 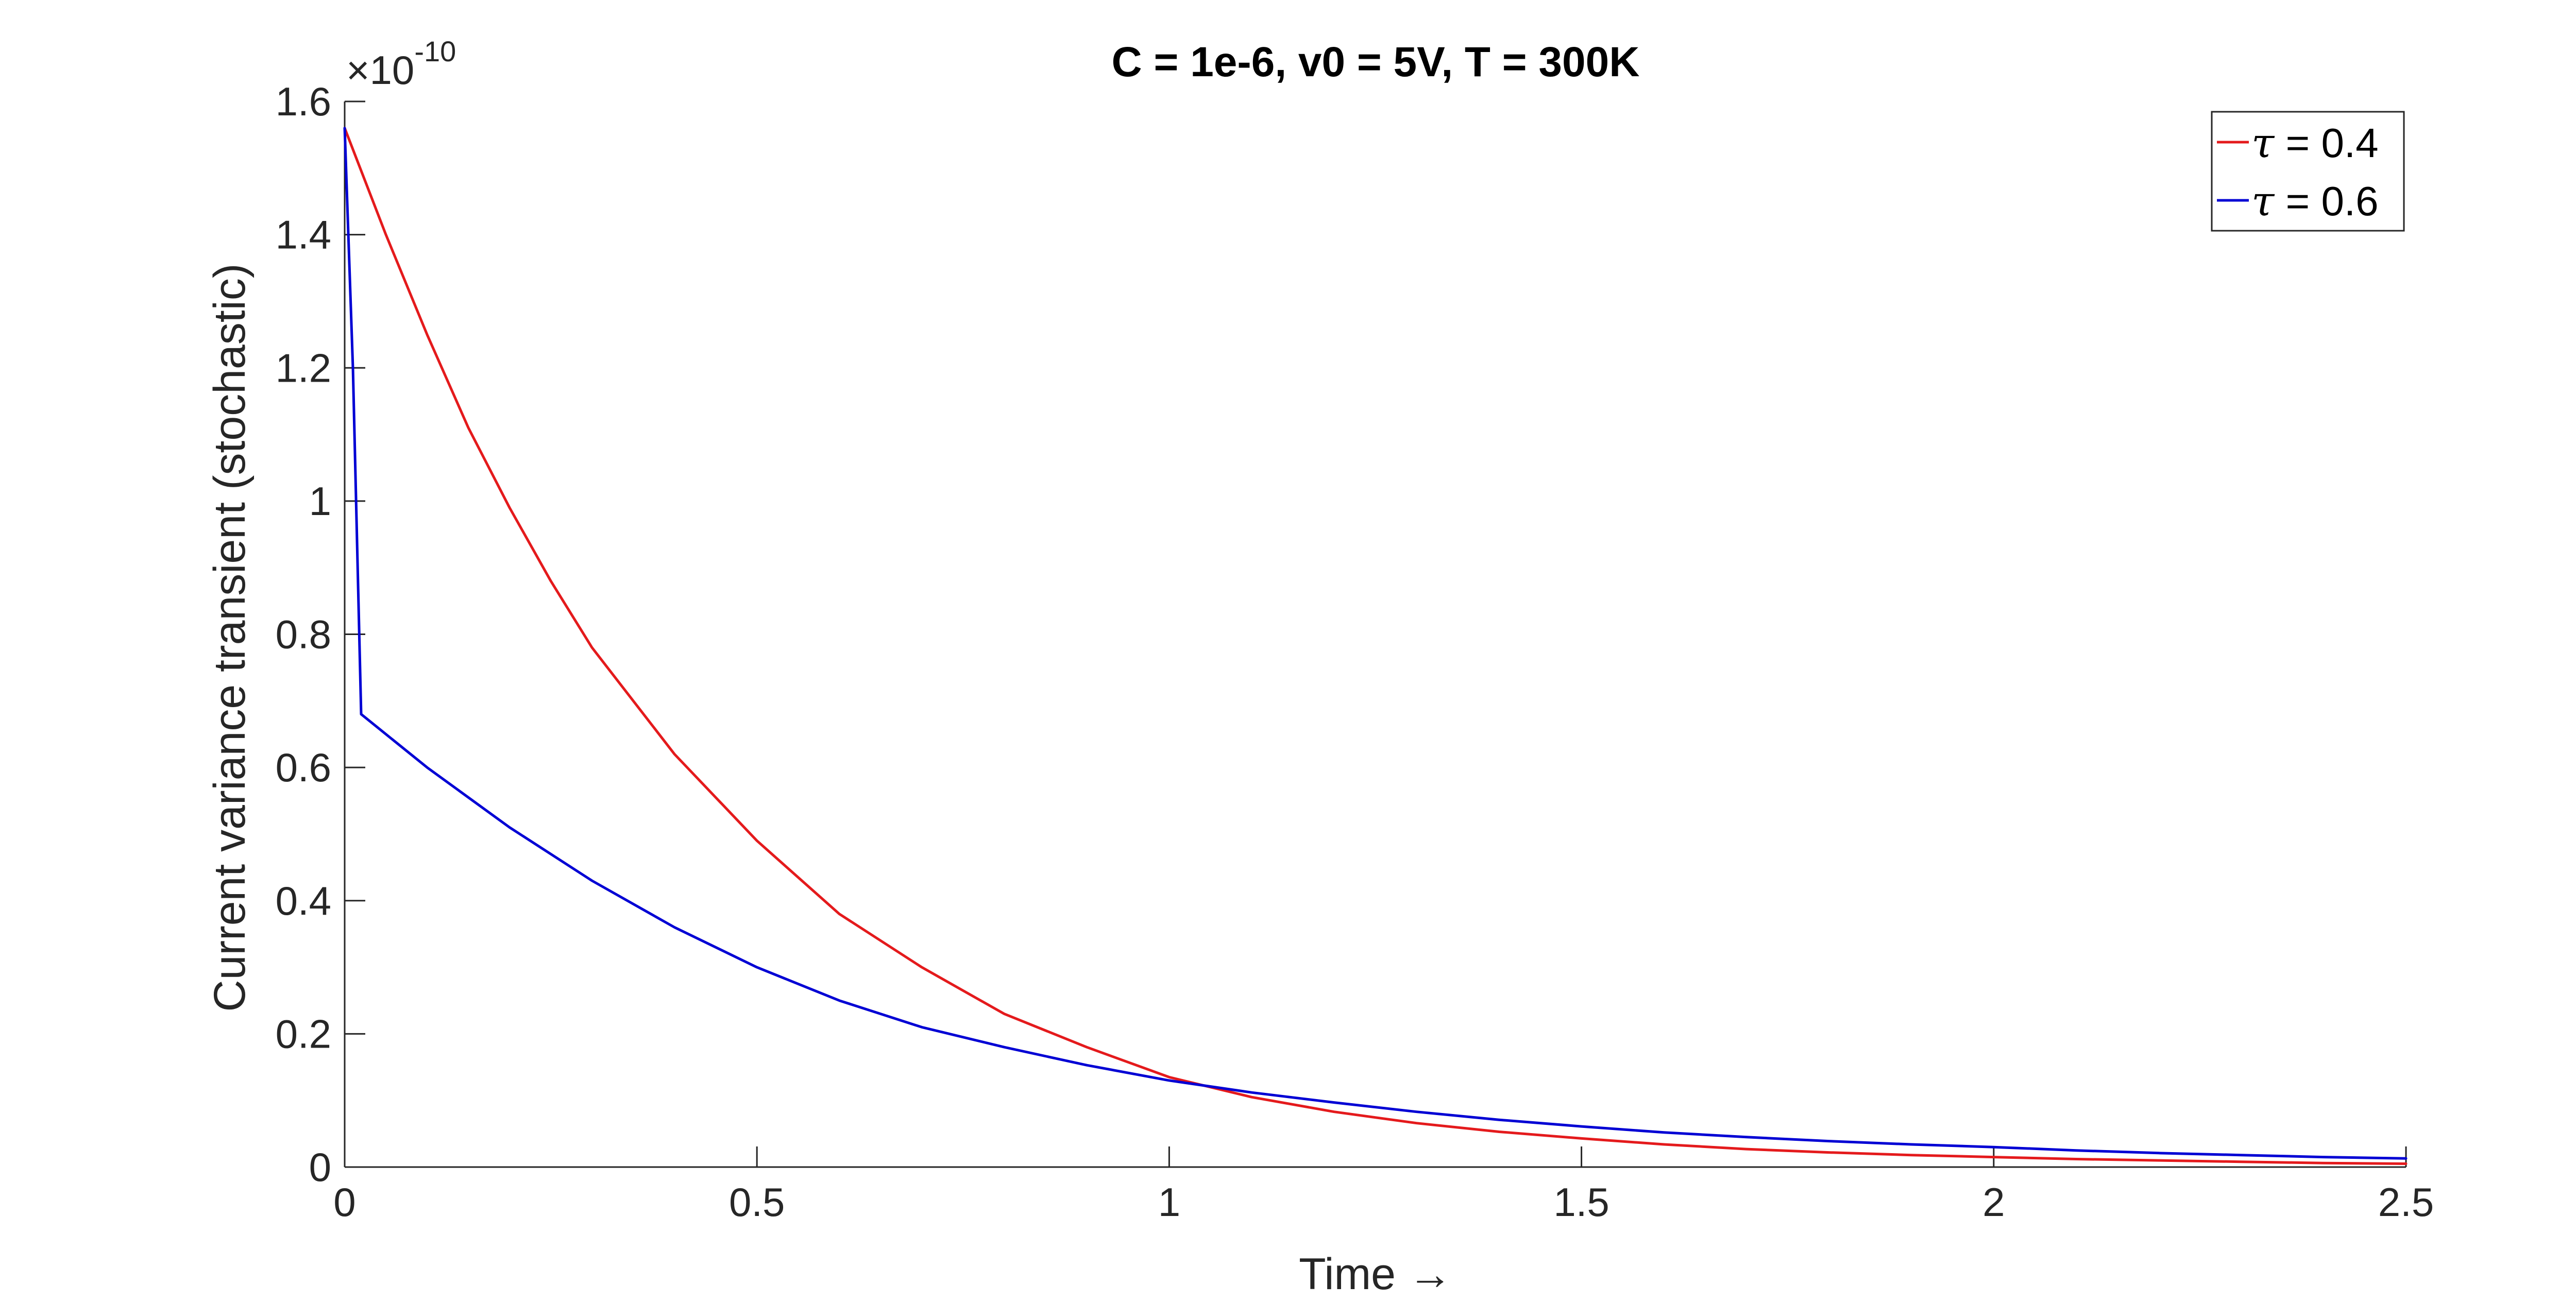 I want to click on y-tick-label: 1.4, so click(x=303, y=235).